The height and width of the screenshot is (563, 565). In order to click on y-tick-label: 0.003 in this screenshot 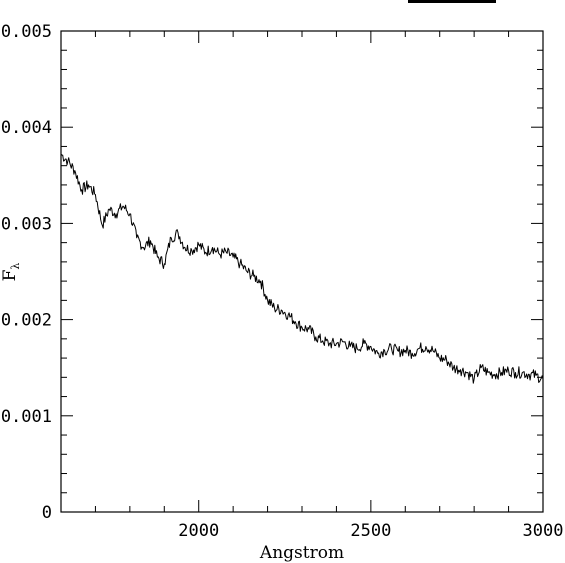, I will do `click(26, 224)`.